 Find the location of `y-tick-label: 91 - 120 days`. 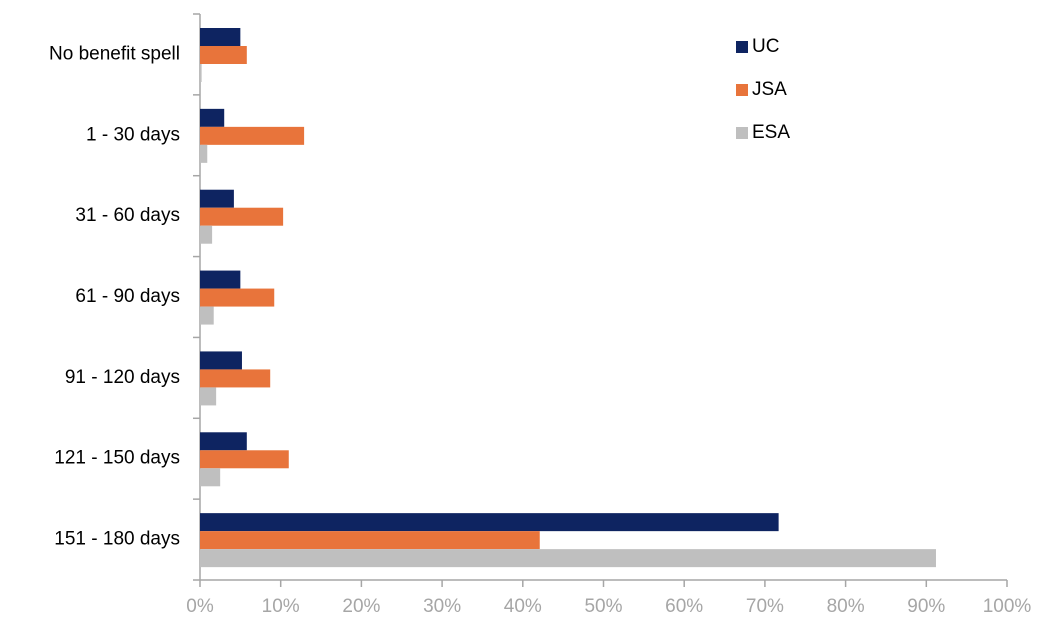

y-tick-label: 91 - 120 days is located at coordinates (122, 377).